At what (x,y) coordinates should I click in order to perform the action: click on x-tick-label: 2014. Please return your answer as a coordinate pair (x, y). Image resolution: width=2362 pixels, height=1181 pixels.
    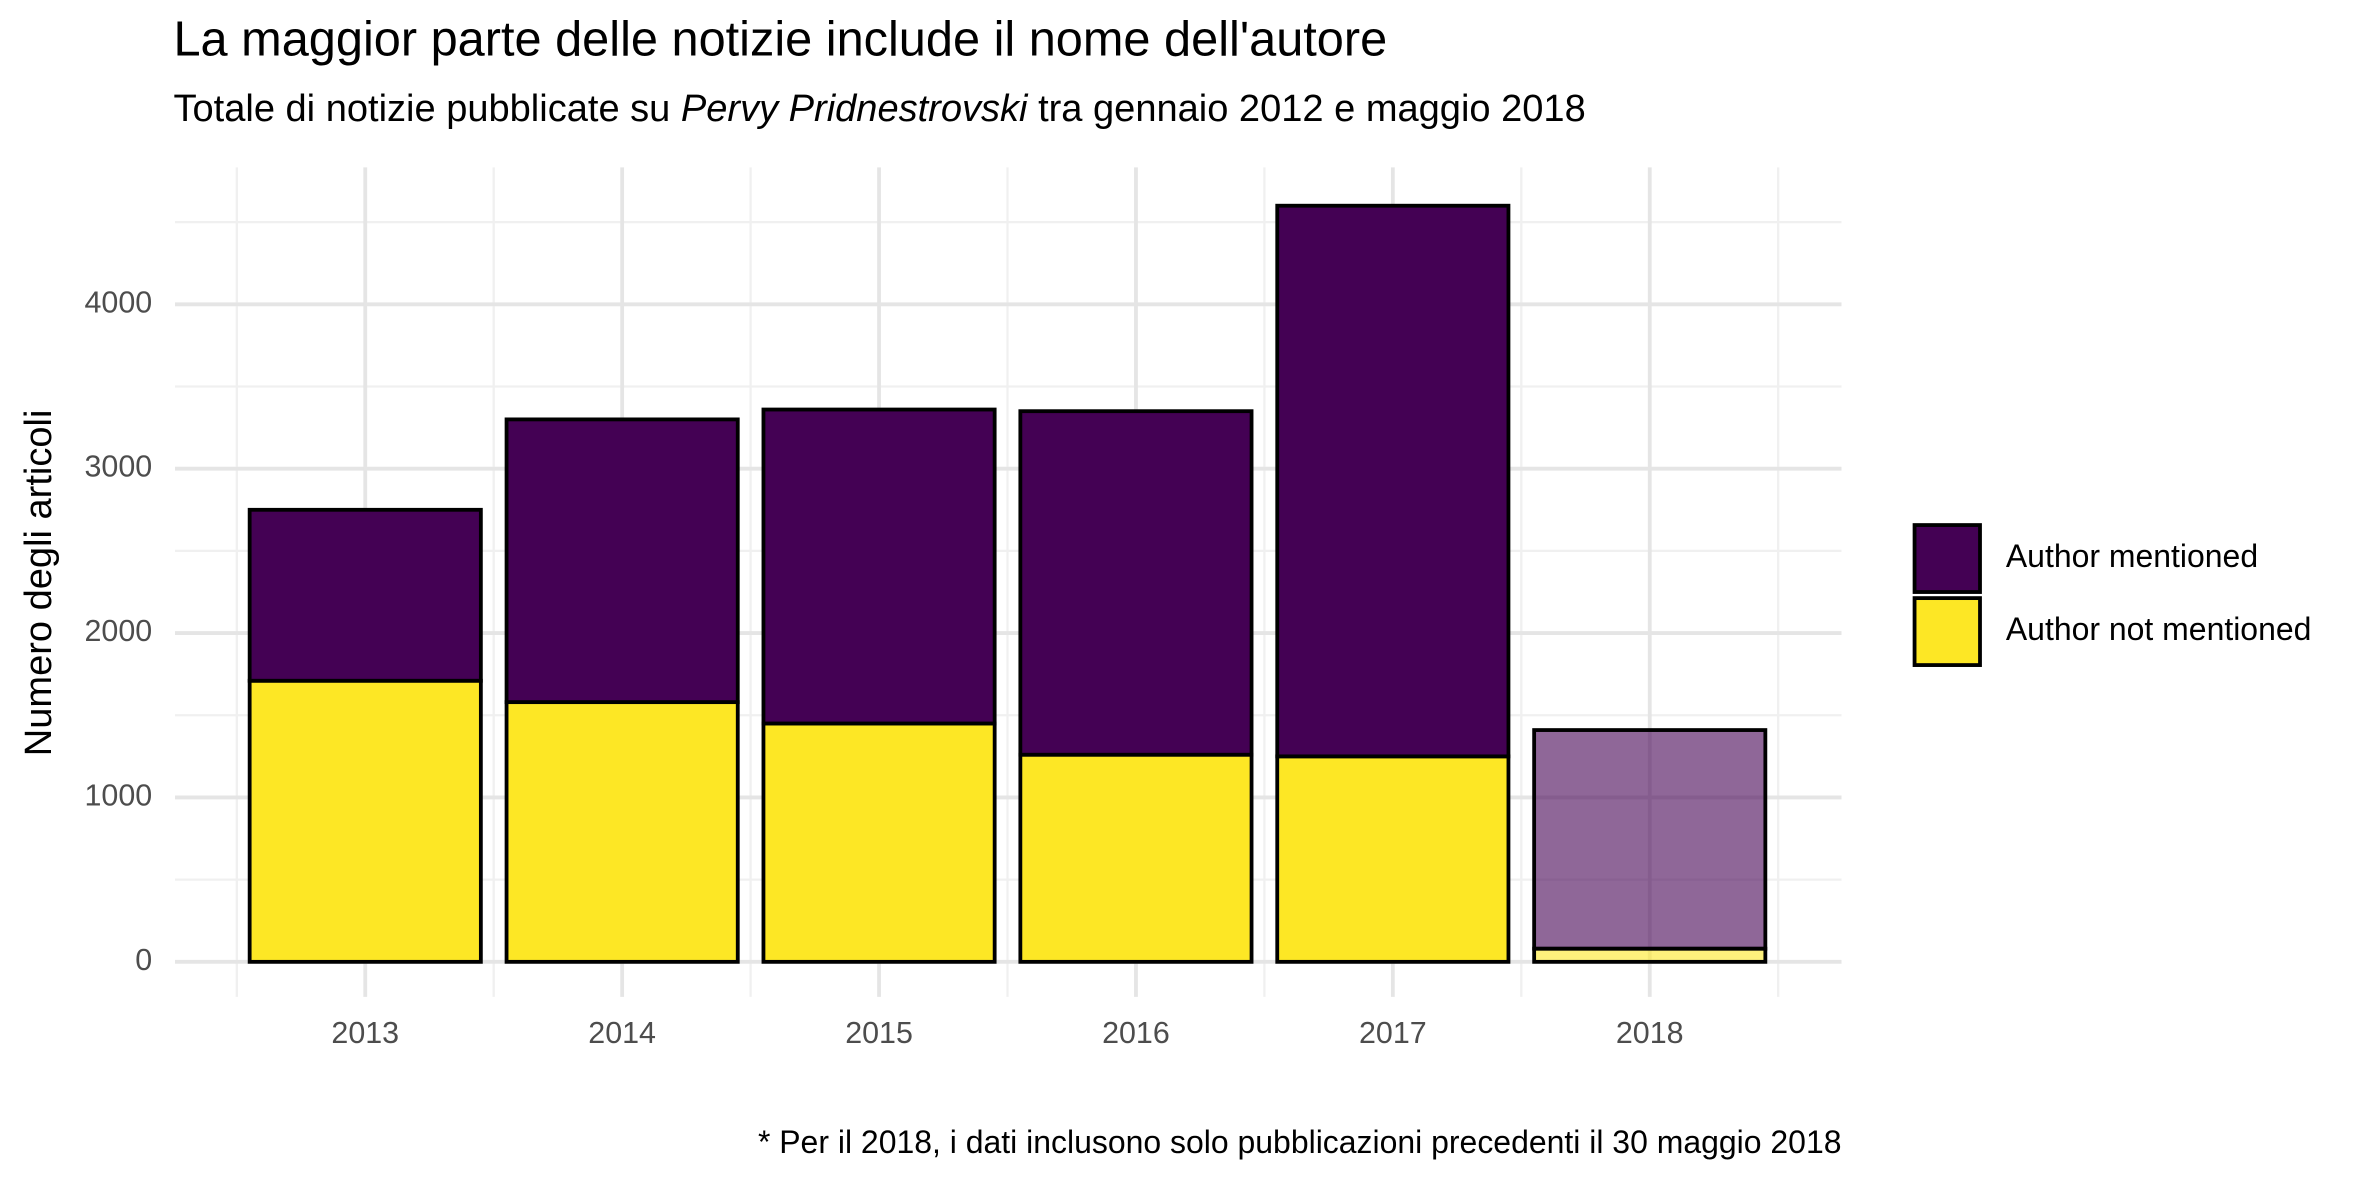
    Looking at the image, I should click on (622, 1033).